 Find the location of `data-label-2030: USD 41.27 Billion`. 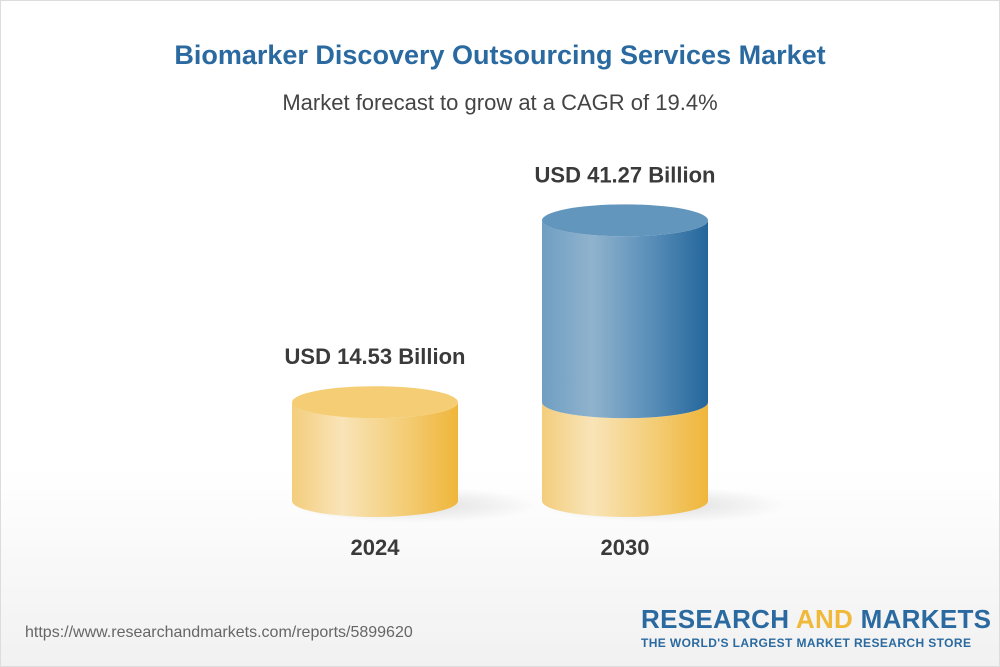

data-label-2030: USD 41.27 Billion is located at coordinates (625, 174).